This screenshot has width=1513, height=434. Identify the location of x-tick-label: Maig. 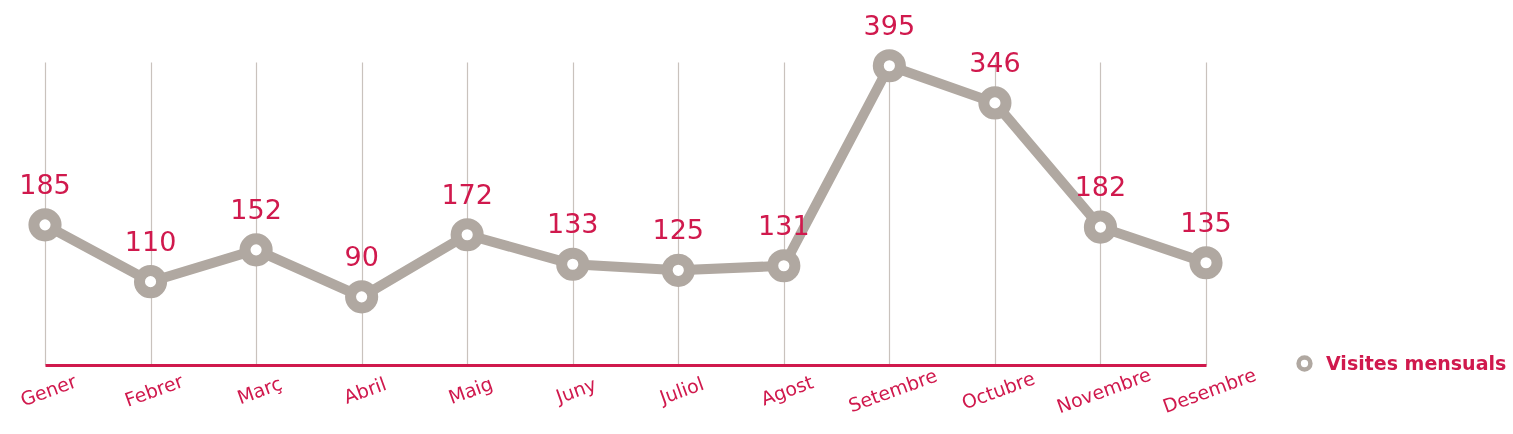
(470, 390).